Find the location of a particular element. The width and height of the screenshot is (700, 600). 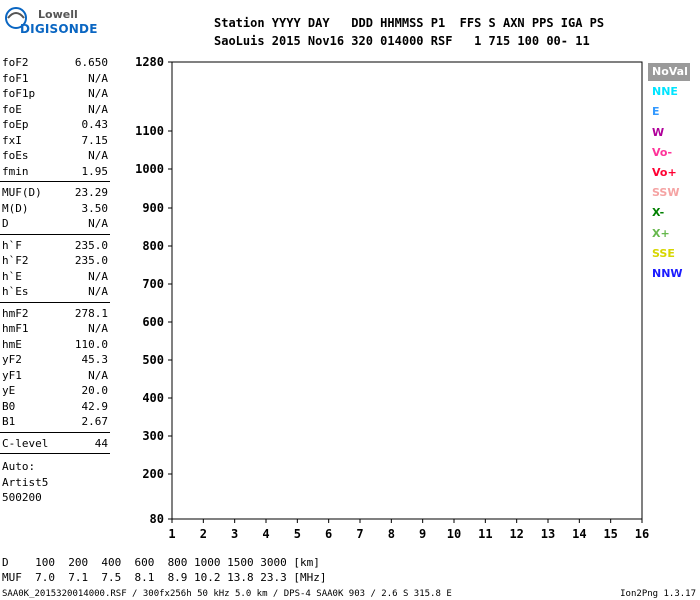

param-row: h`F 235.0 is located at coordinates (55, 245).